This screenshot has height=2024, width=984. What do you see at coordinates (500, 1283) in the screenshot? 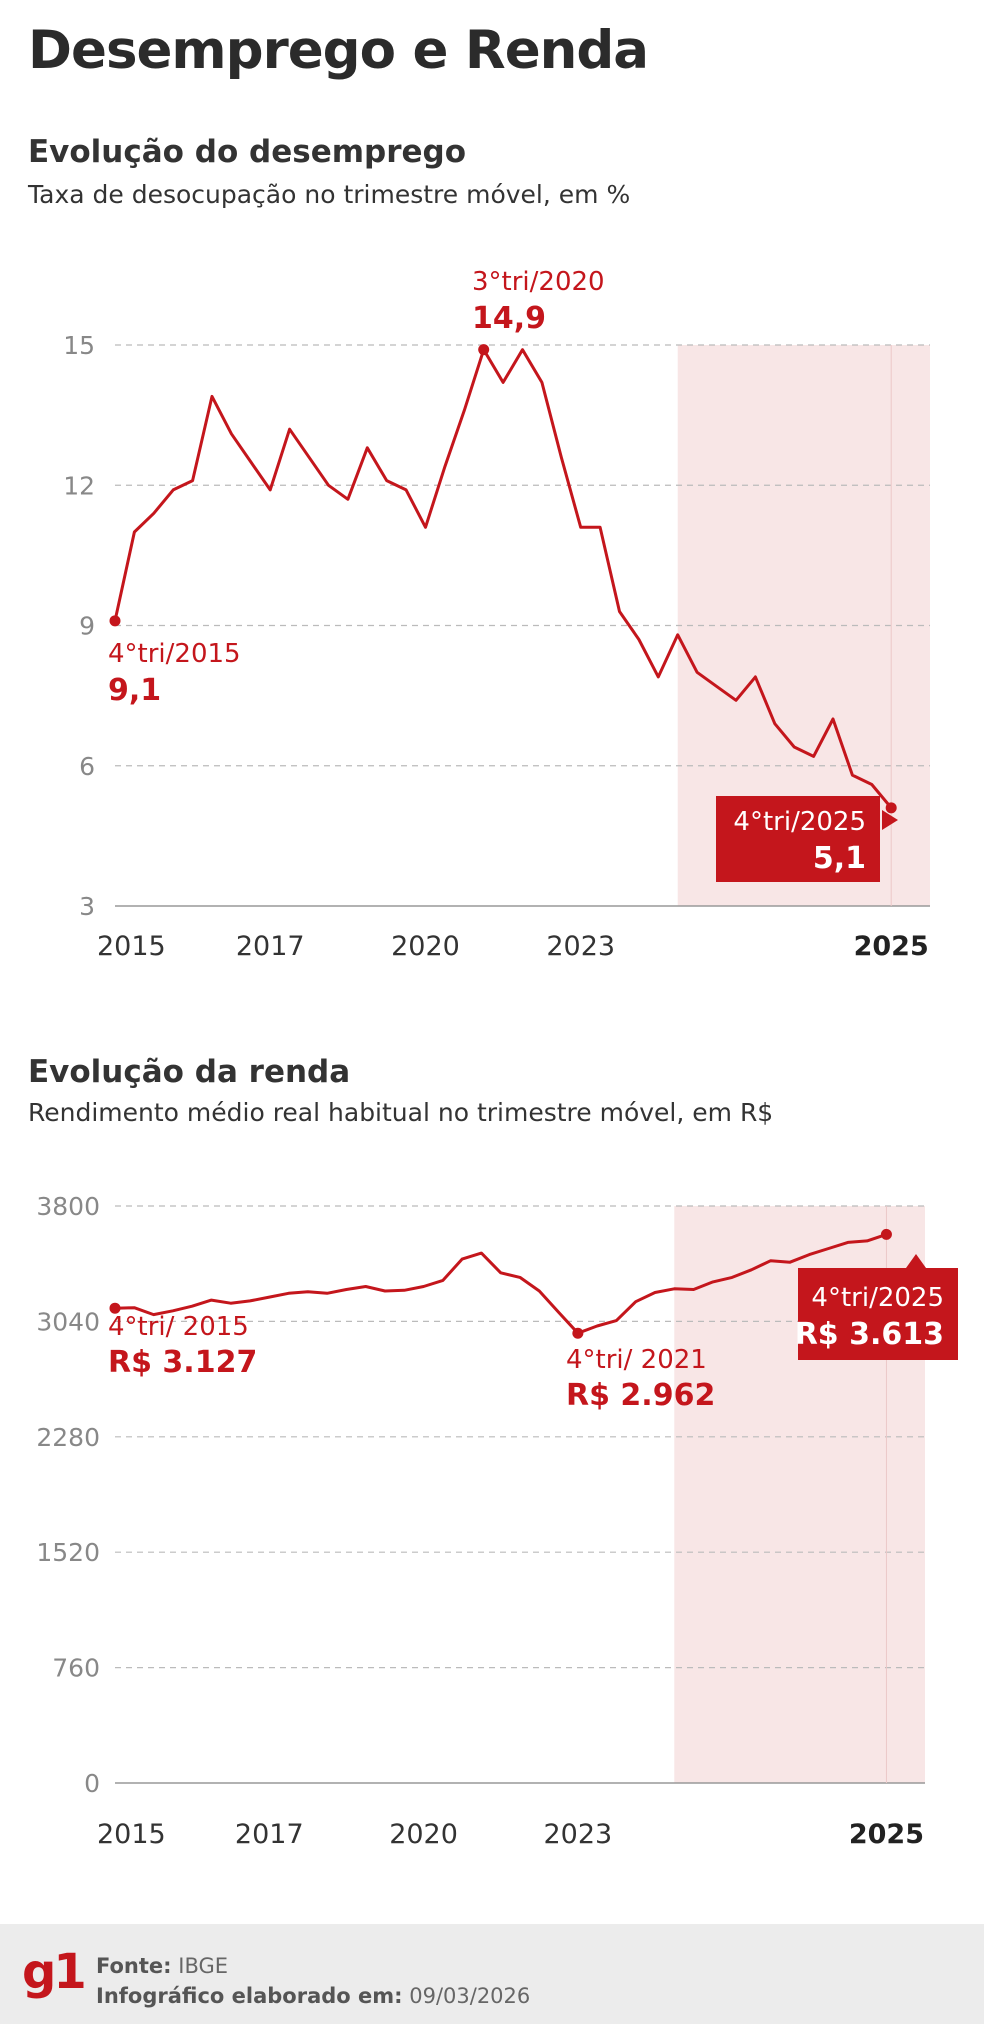
I see `series-line` at bounding box center [500, 1283].